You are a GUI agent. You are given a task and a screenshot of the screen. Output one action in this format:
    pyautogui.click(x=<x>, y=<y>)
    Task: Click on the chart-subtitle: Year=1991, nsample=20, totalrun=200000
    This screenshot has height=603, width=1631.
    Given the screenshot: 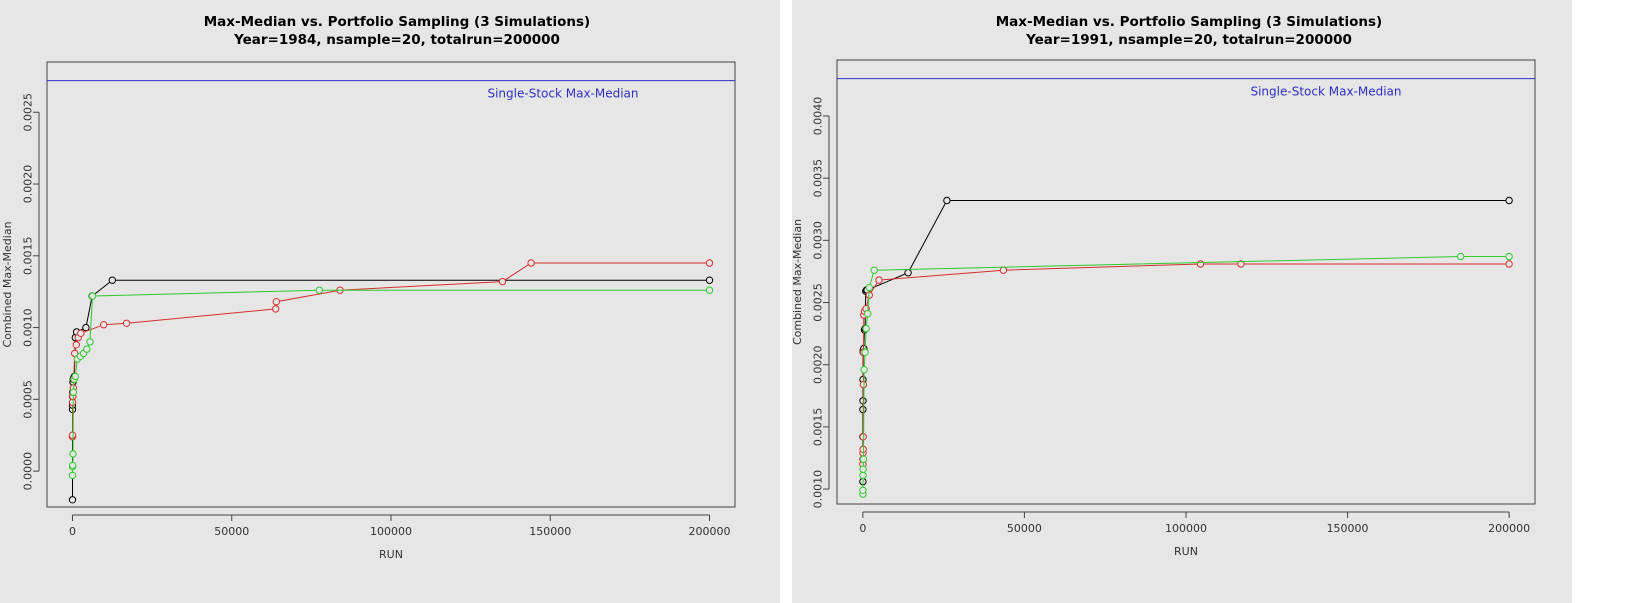 What is the action you would take?
    pyautogui.click(x=1188, y=40)
    